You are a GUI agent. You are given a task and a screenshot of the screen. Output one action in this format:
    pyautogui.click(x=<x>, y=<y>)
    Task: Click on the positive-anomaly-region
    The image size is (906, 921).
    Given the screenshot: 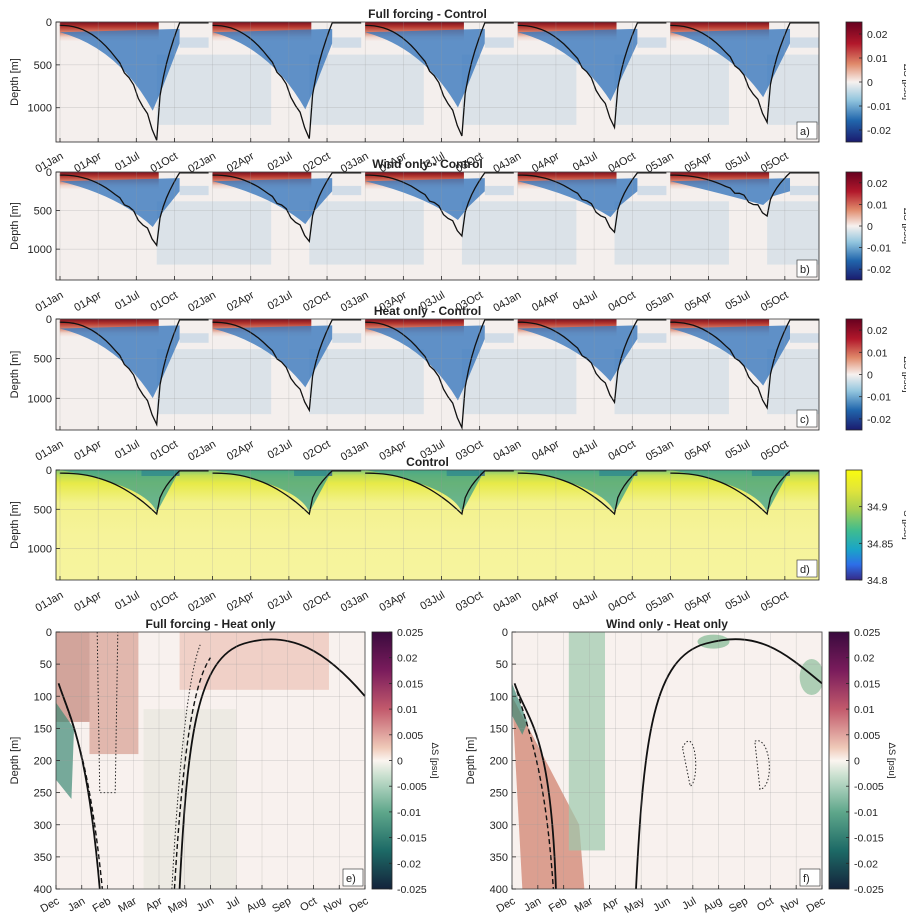 What is the action you would take?
    pyautogui.click(x=114, y=693)
    